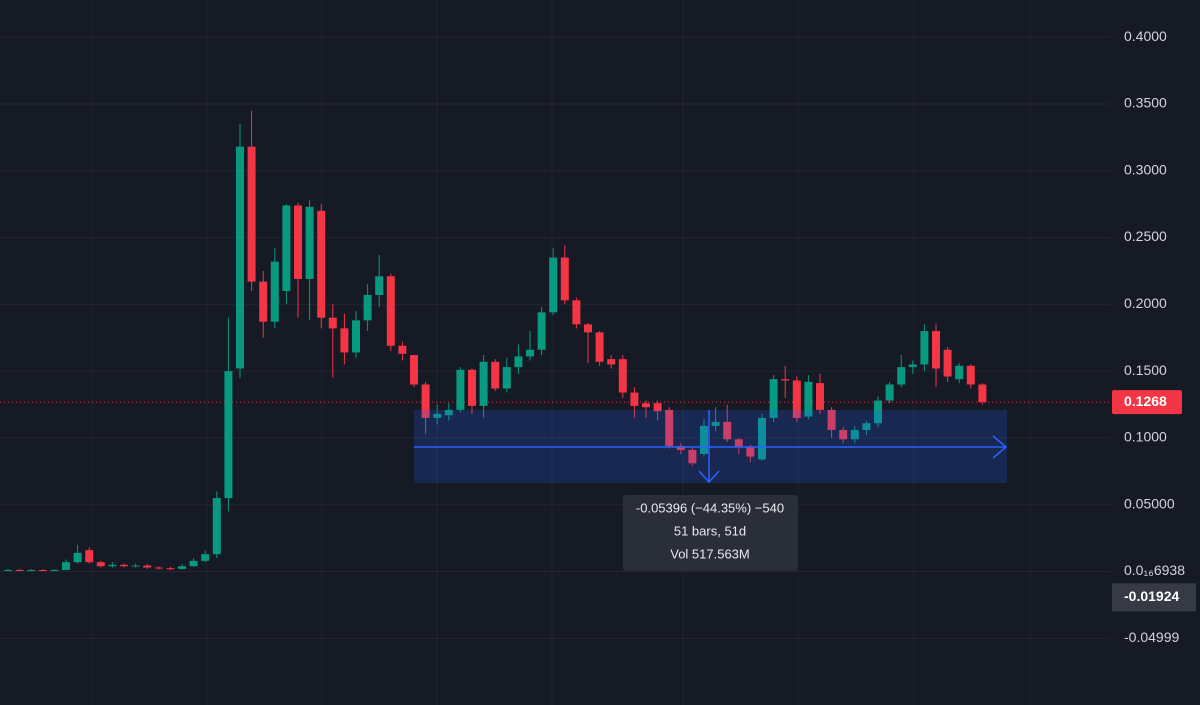 Image resolution: width=1200 pixels, height=705 pixels. I want to click on measure-h-arrowhead, so click(1000, 447).